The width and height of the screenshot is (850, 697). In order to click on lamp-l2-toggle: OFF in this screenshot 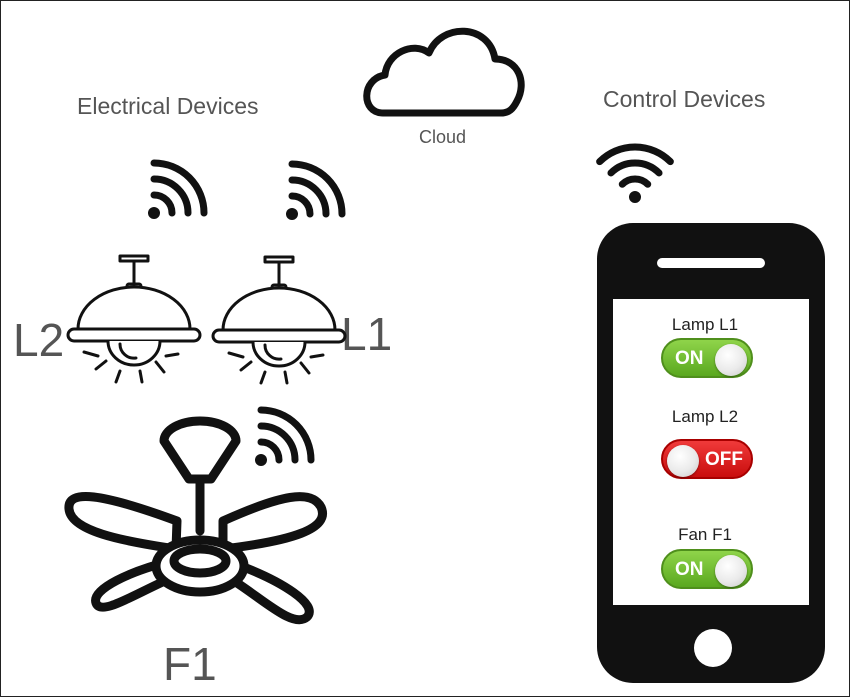, I will do `click(707, 459)`.